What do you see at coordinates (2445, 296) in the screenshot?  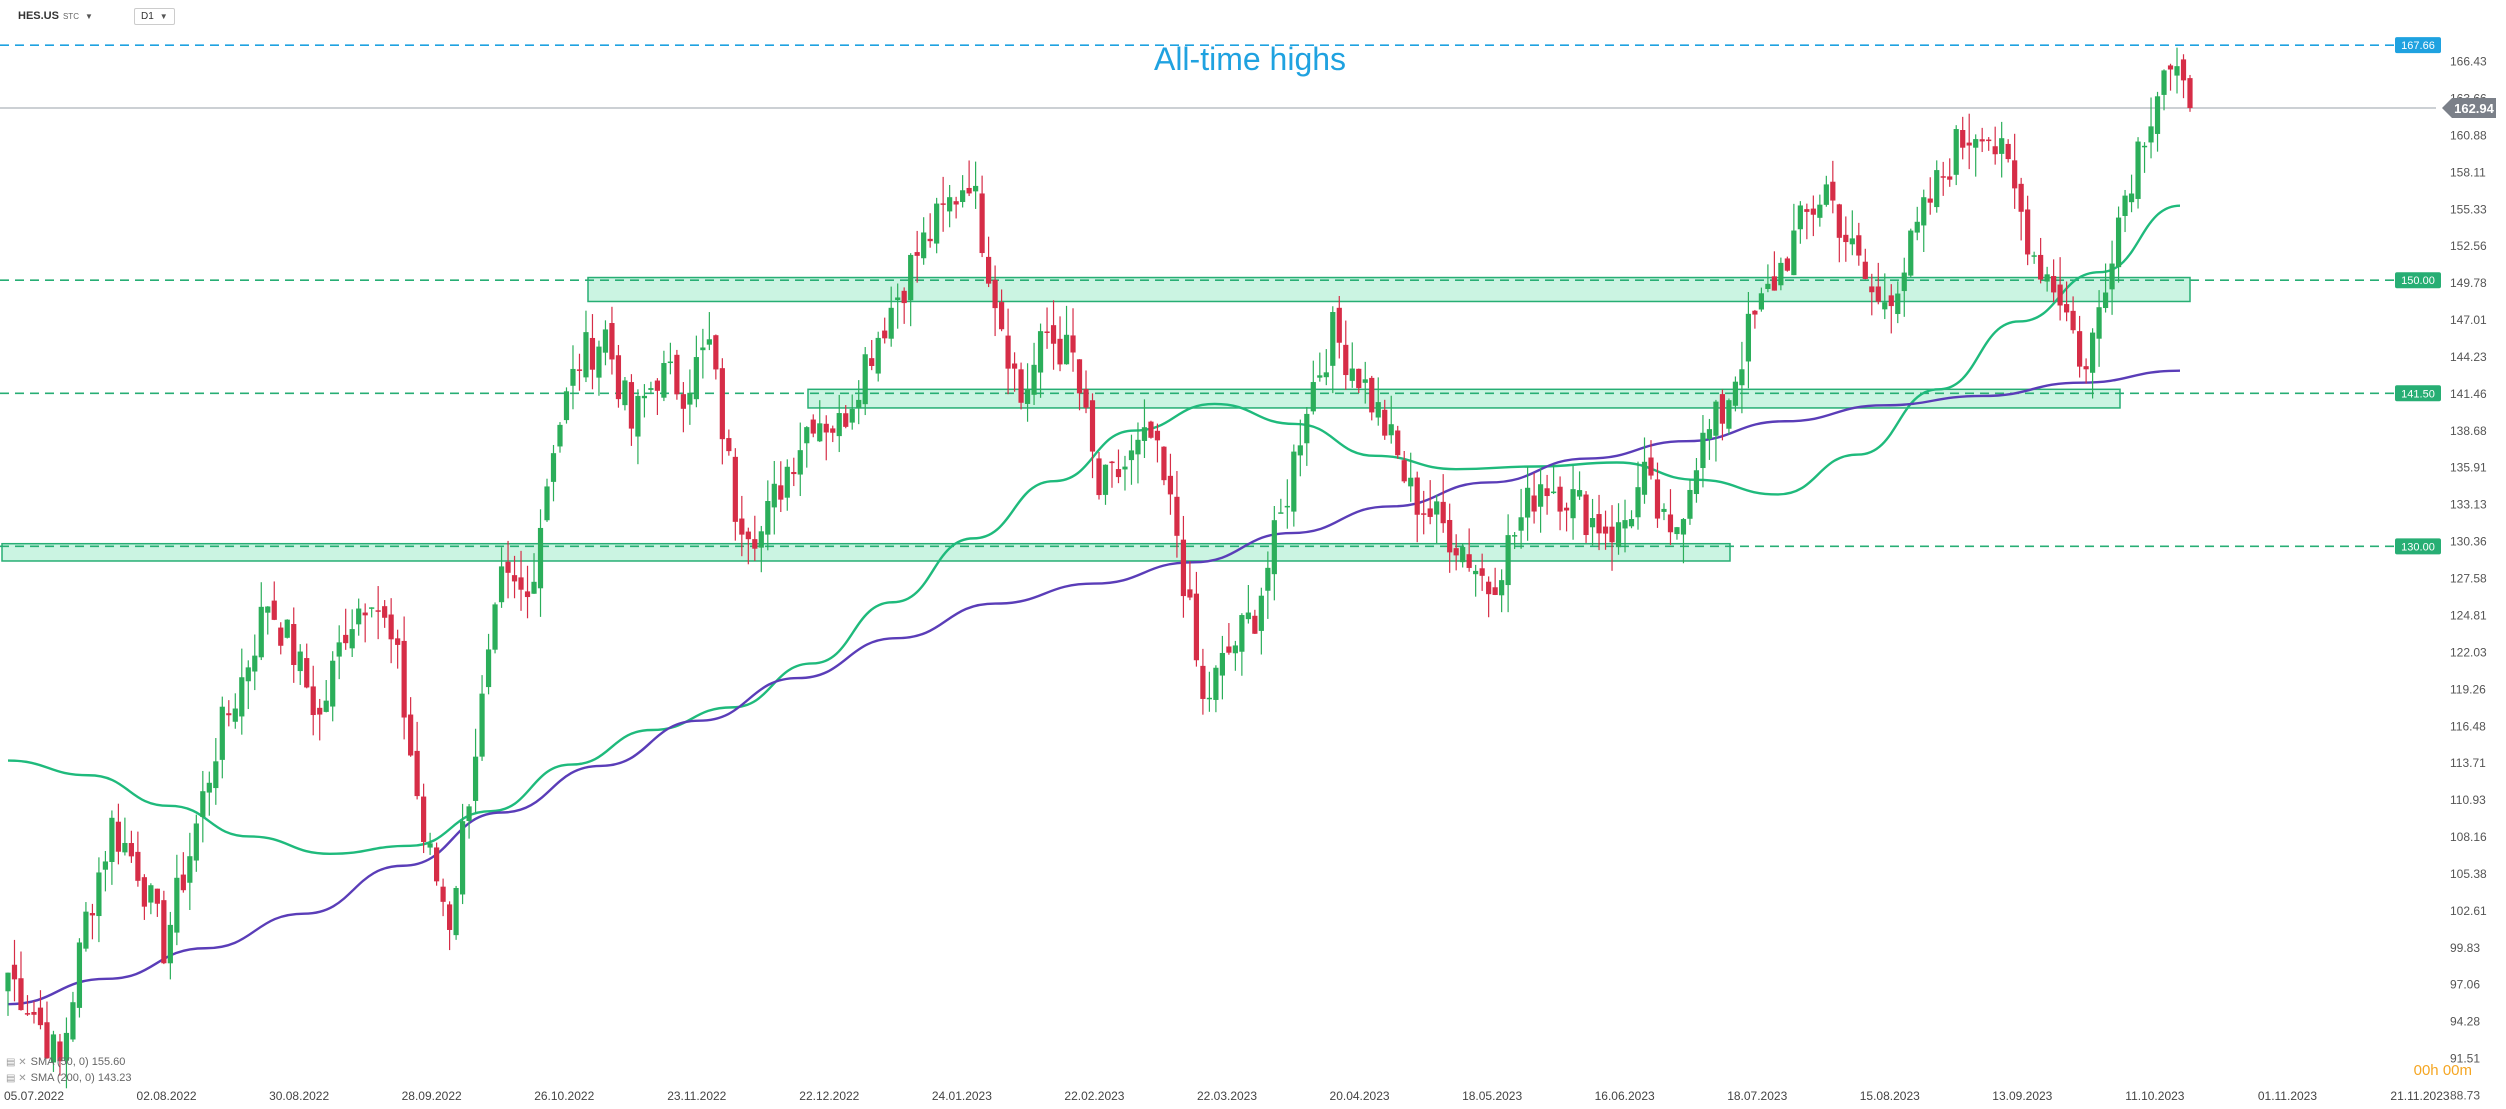 I see `price-tags-layer: 167.66 150.00 141.50 130.00 162.94` at bounding box center [2445, 296].